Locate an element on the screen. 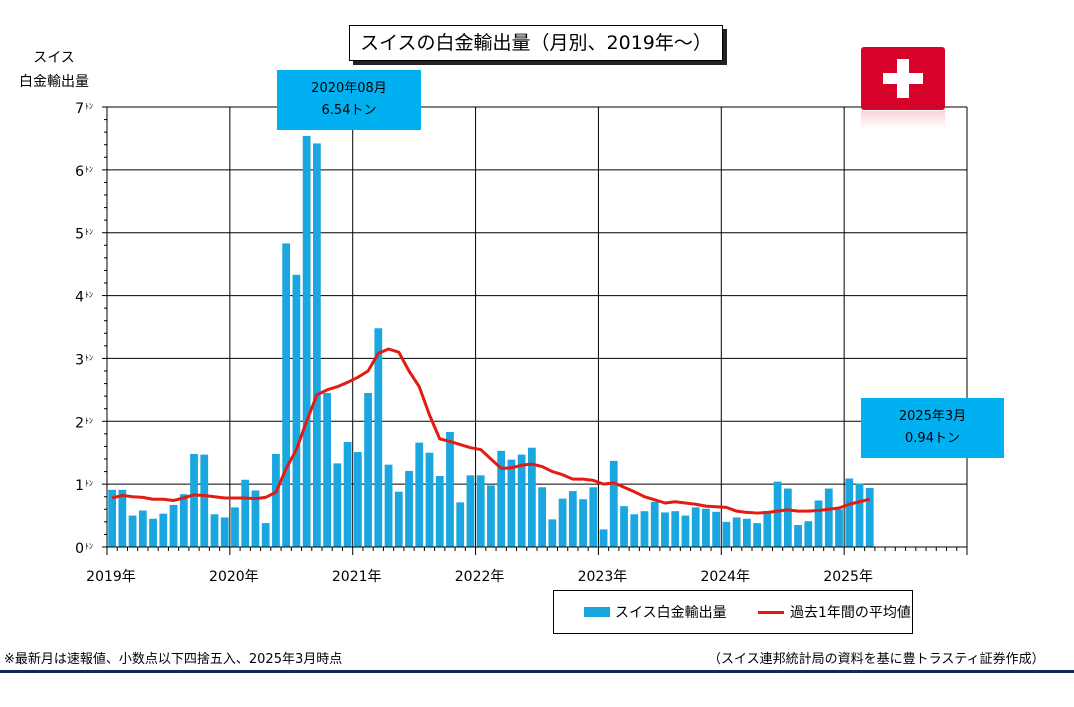  chart-legend: スイス白金輸出量 過去1年間の平均値 is located at coordinates (733, 612).